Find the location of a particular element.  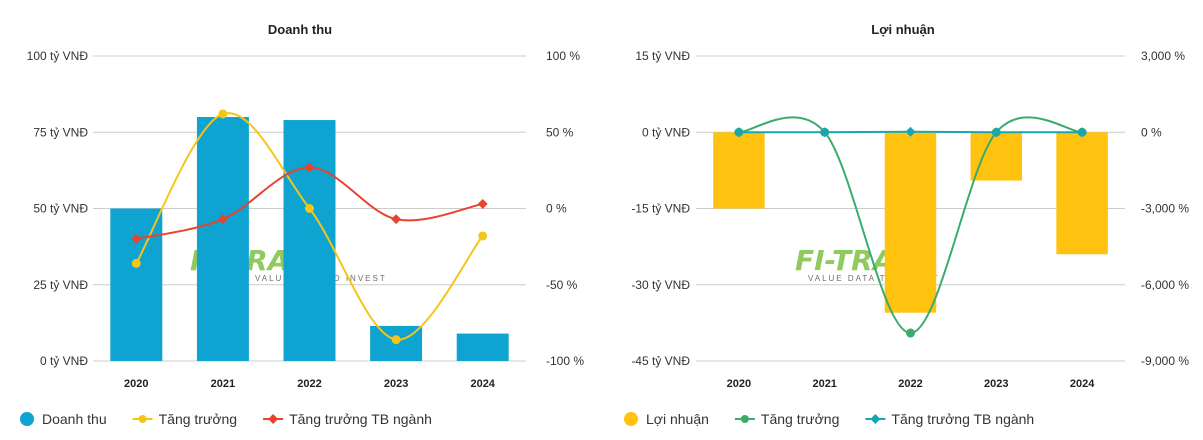

legend-item: Doanh thu is located at coordinates (63, 419).